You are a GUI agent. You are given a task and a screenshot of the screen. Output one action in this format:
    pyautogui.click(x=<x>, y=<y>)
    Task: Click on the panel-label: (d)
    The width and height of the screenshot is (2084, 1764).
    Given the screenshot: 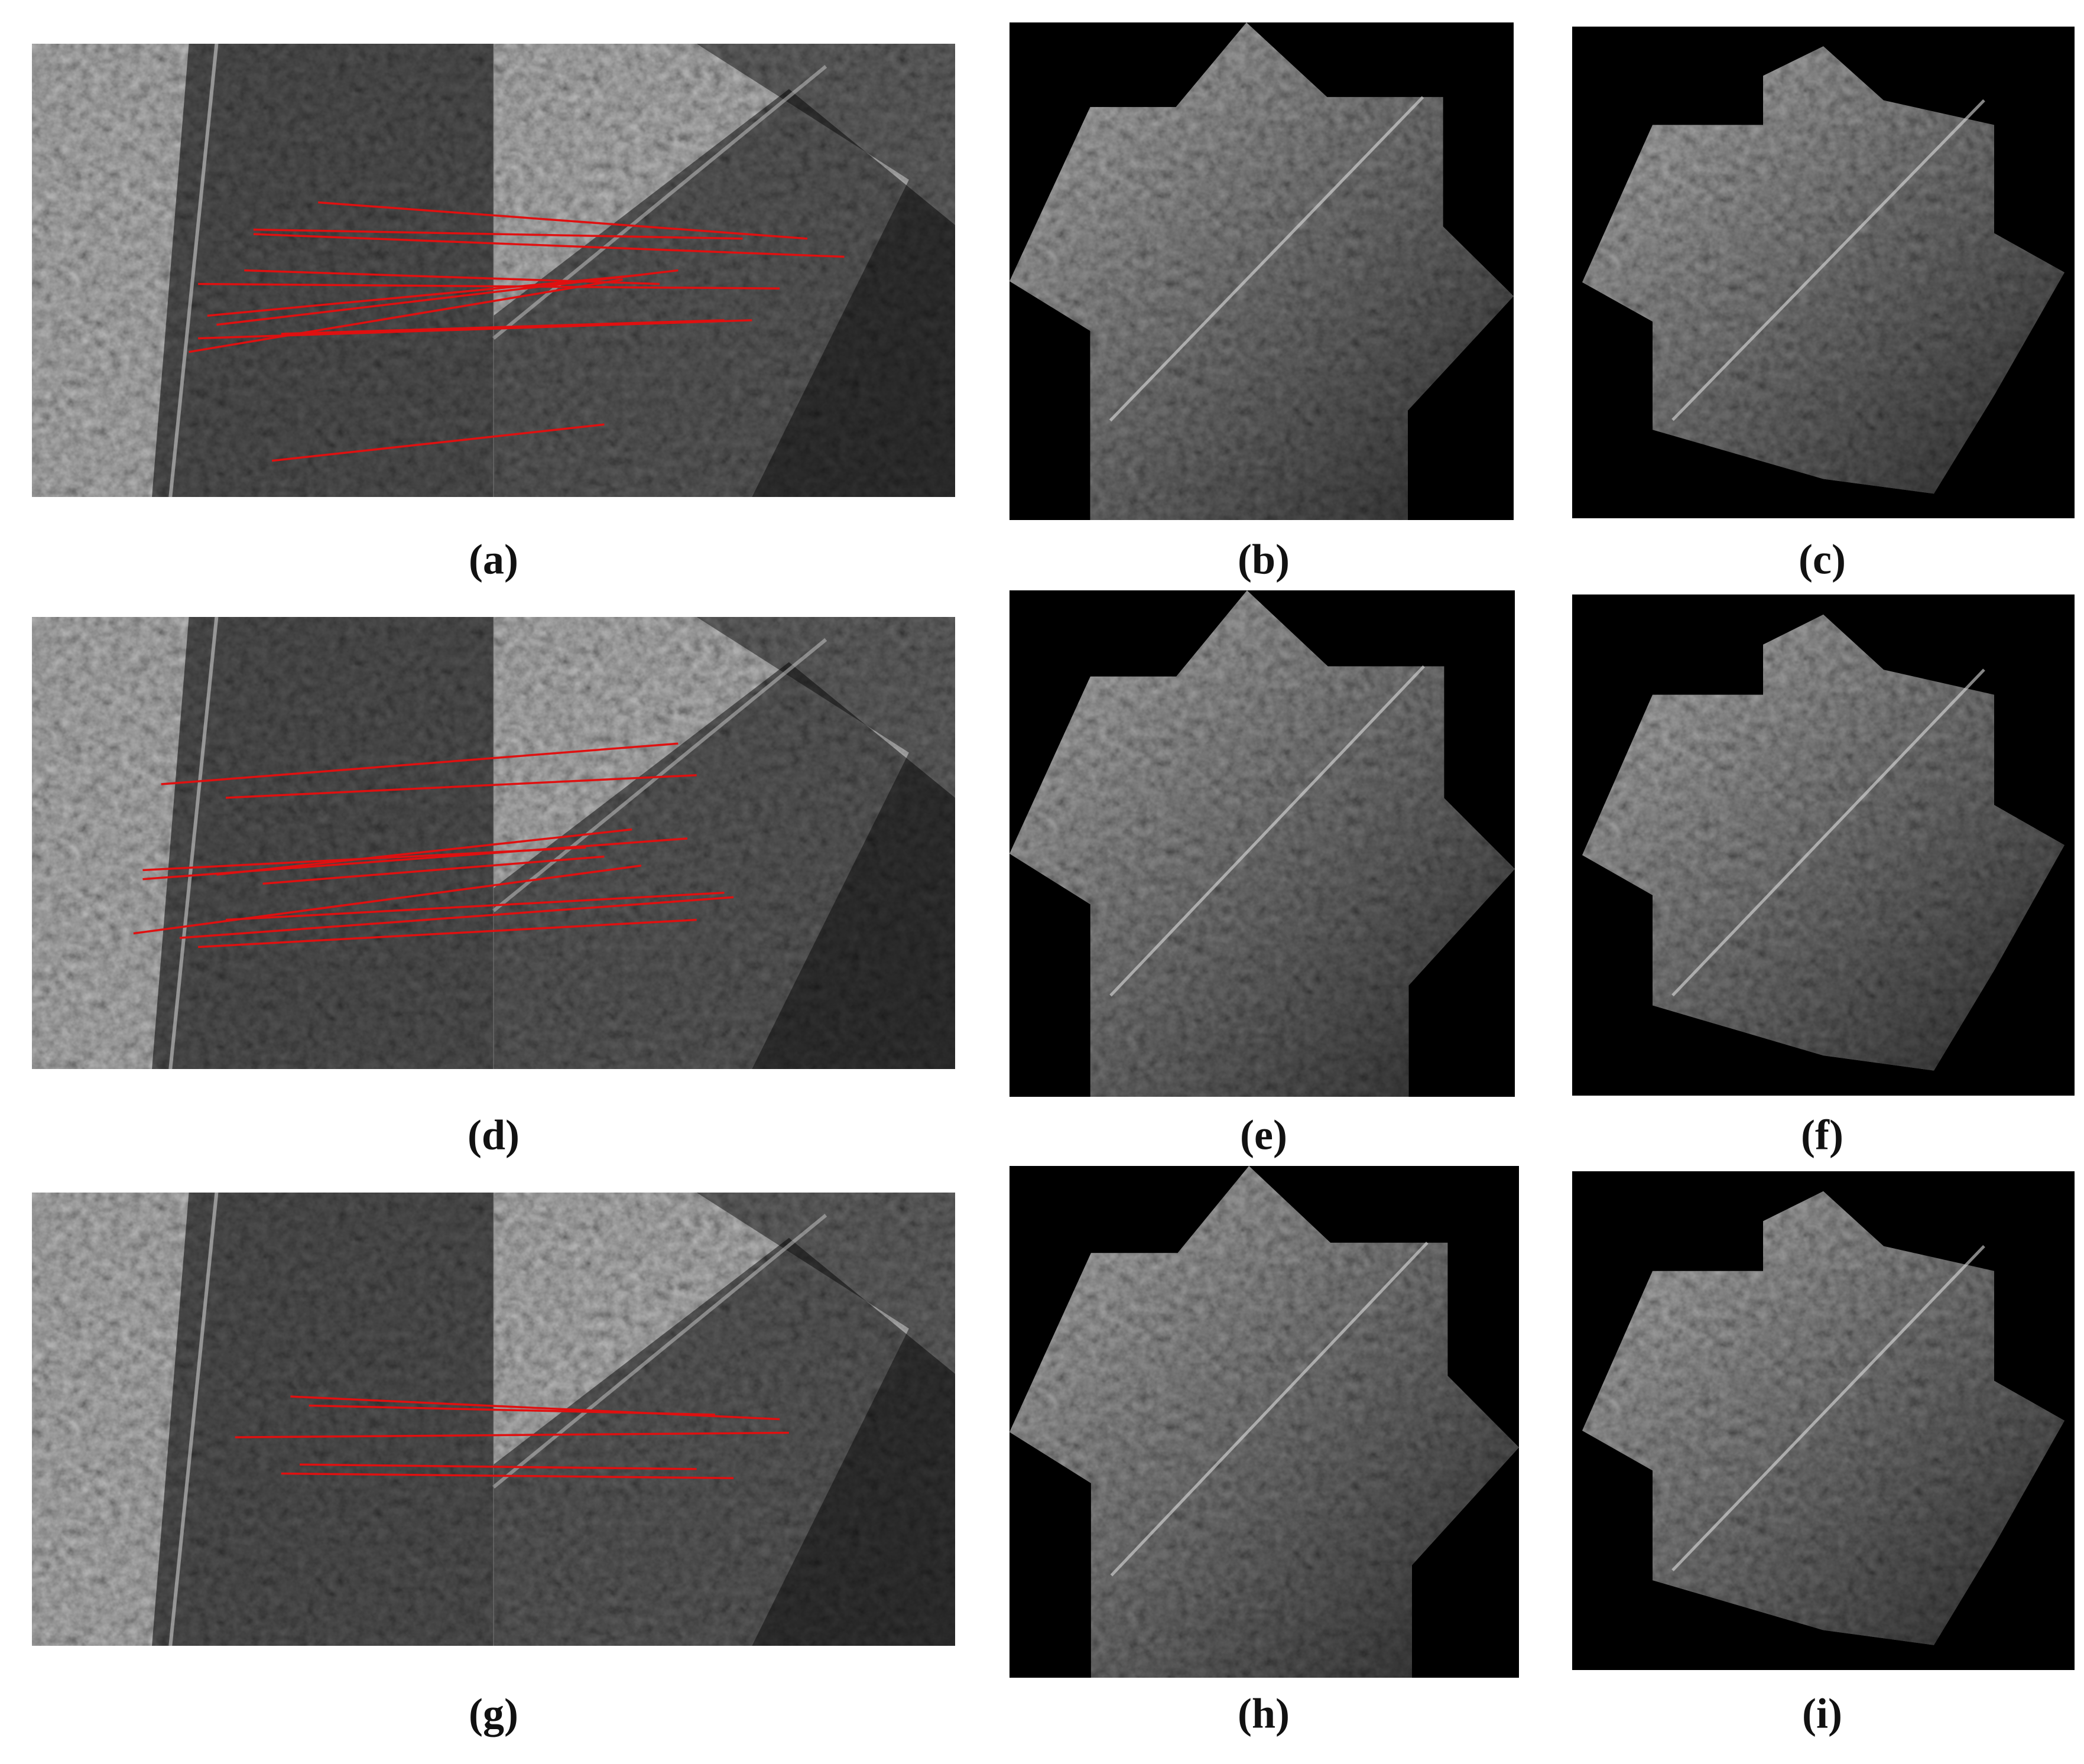 What is the action you would take?
    pyautogui.click(x=494, y=1135)
    